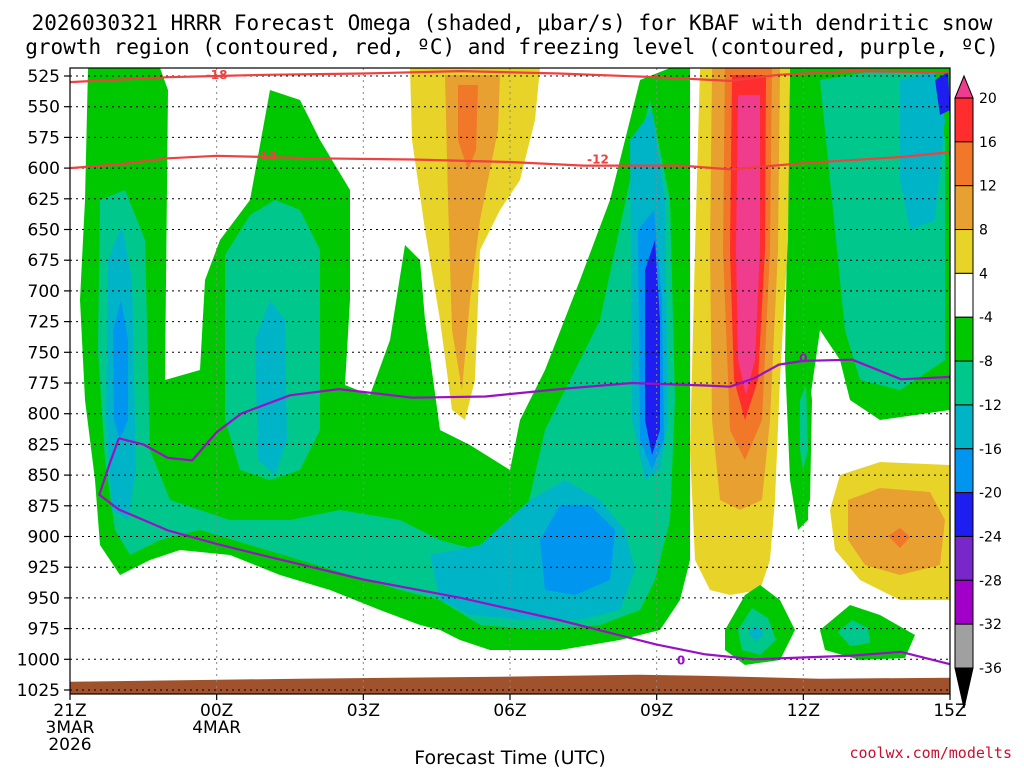  I want to click on x-tick-label-00Z: 00Z, so click(216, 711).